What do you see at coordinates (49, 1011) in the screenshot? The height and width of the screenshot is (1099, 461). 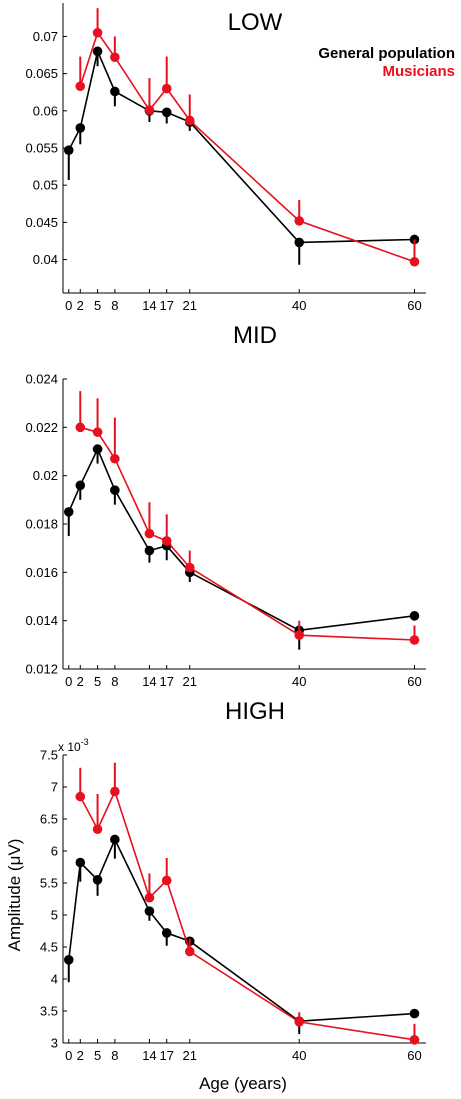 I see `y-tick-label: 3.5` at bounding box center [49, 1011].